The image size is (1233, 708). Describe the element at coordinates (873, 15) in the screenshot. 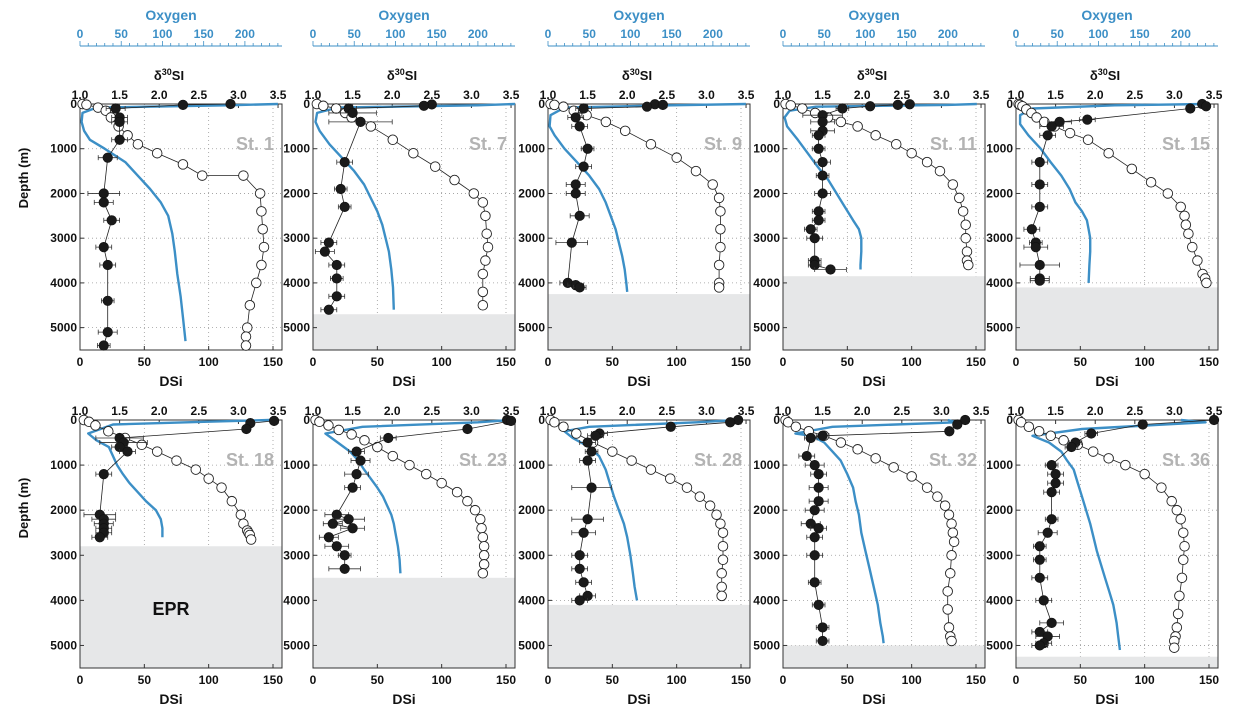

I see `oxygen-axis-title: Oxygen` at that location.